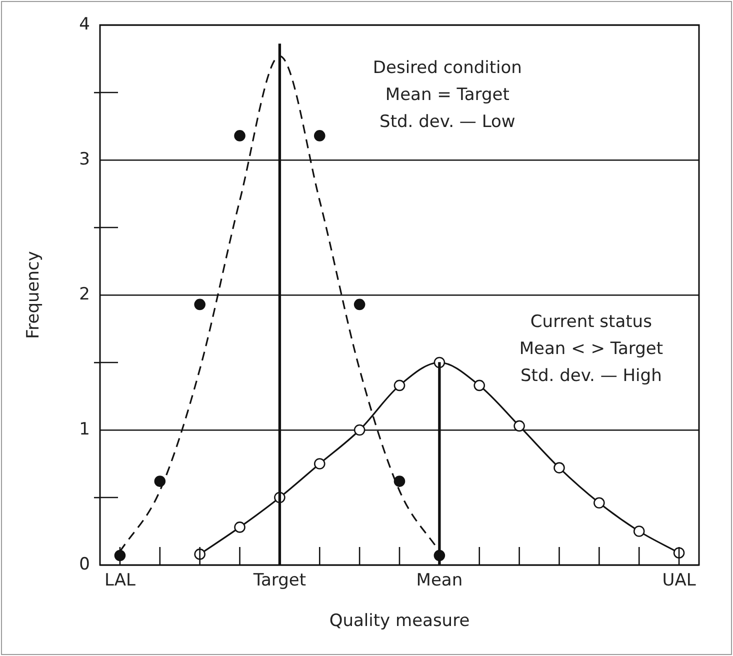 Image resolution: width=733 pixels, height=656 pixels. Describe the element at coordinates (84, 294) in the screenshot. I see `y-tick-label: 2` at that location.